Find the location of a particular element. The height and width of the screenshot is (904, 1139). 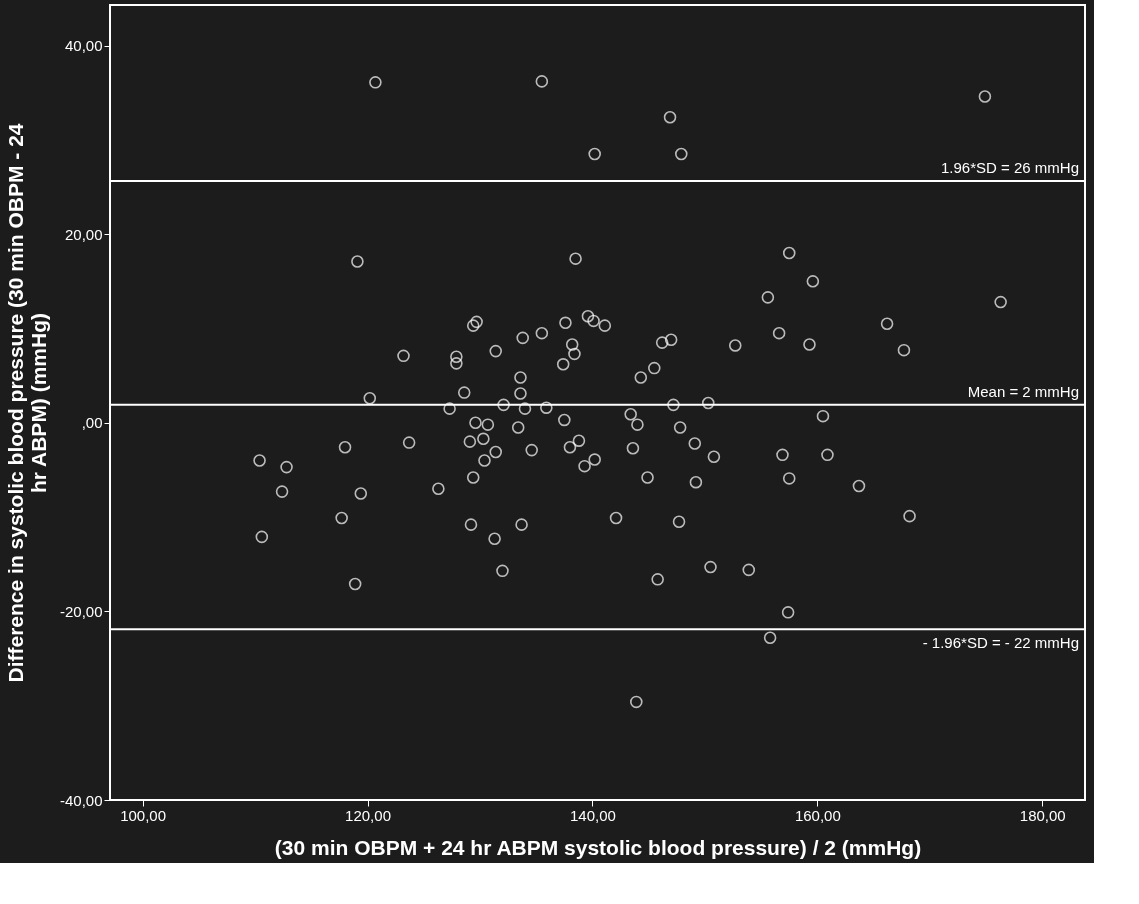

x-axis-title: (30 min OBPM + 24 hr ABPM systolic blood pressure) / 2 (mmHg) is located at coordinates (598, 847).